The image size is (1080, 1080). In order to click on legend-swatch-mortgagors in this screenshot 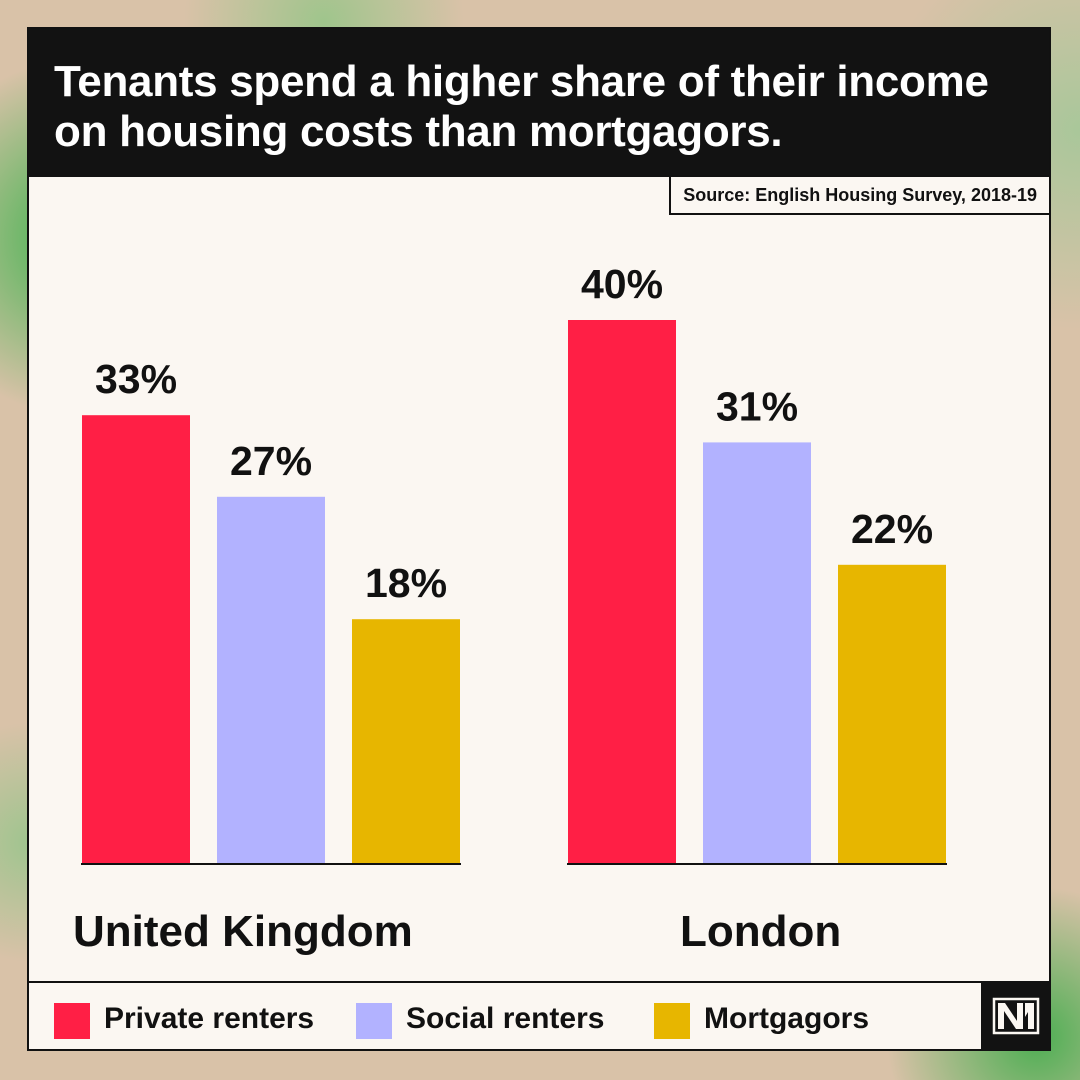, I will do `click(672, 1021)`.